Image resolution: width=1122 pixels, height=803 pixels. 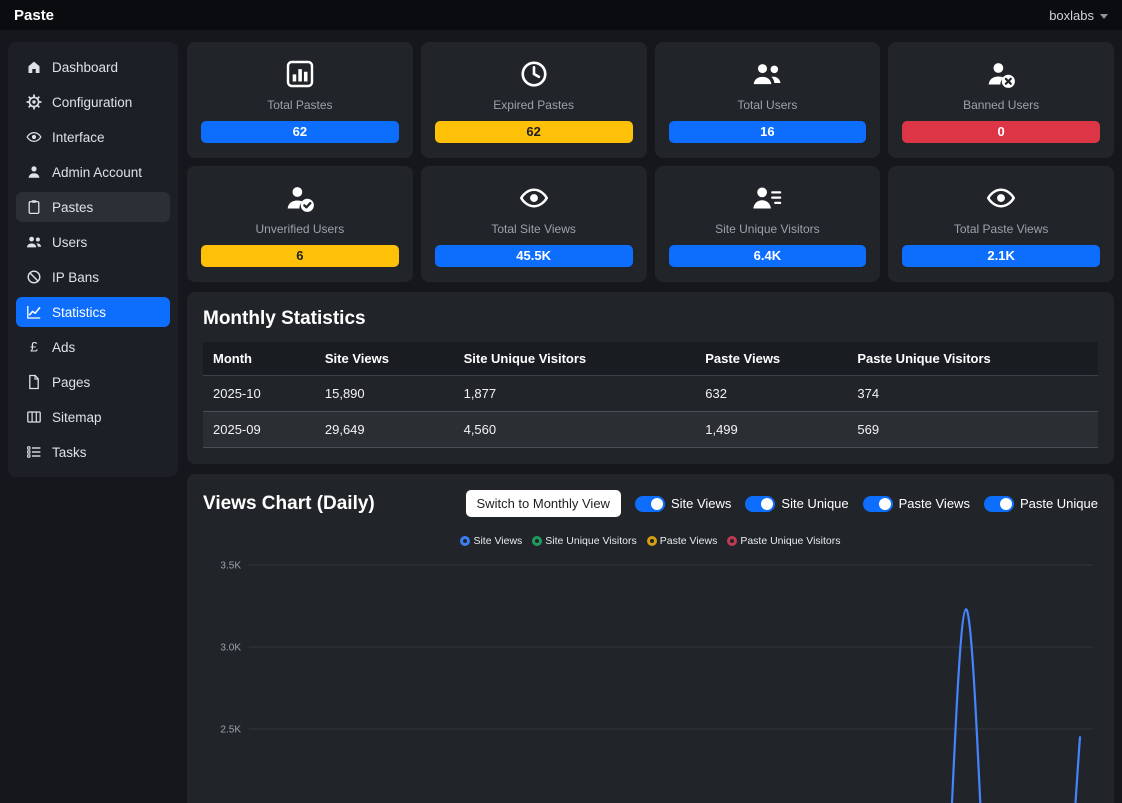 What do you see at coordinates (972, 359) in the screenshot?
I see `column-header-paste-unique-visitors: Paste Unique Visitors` at bounding box center [972, 359].